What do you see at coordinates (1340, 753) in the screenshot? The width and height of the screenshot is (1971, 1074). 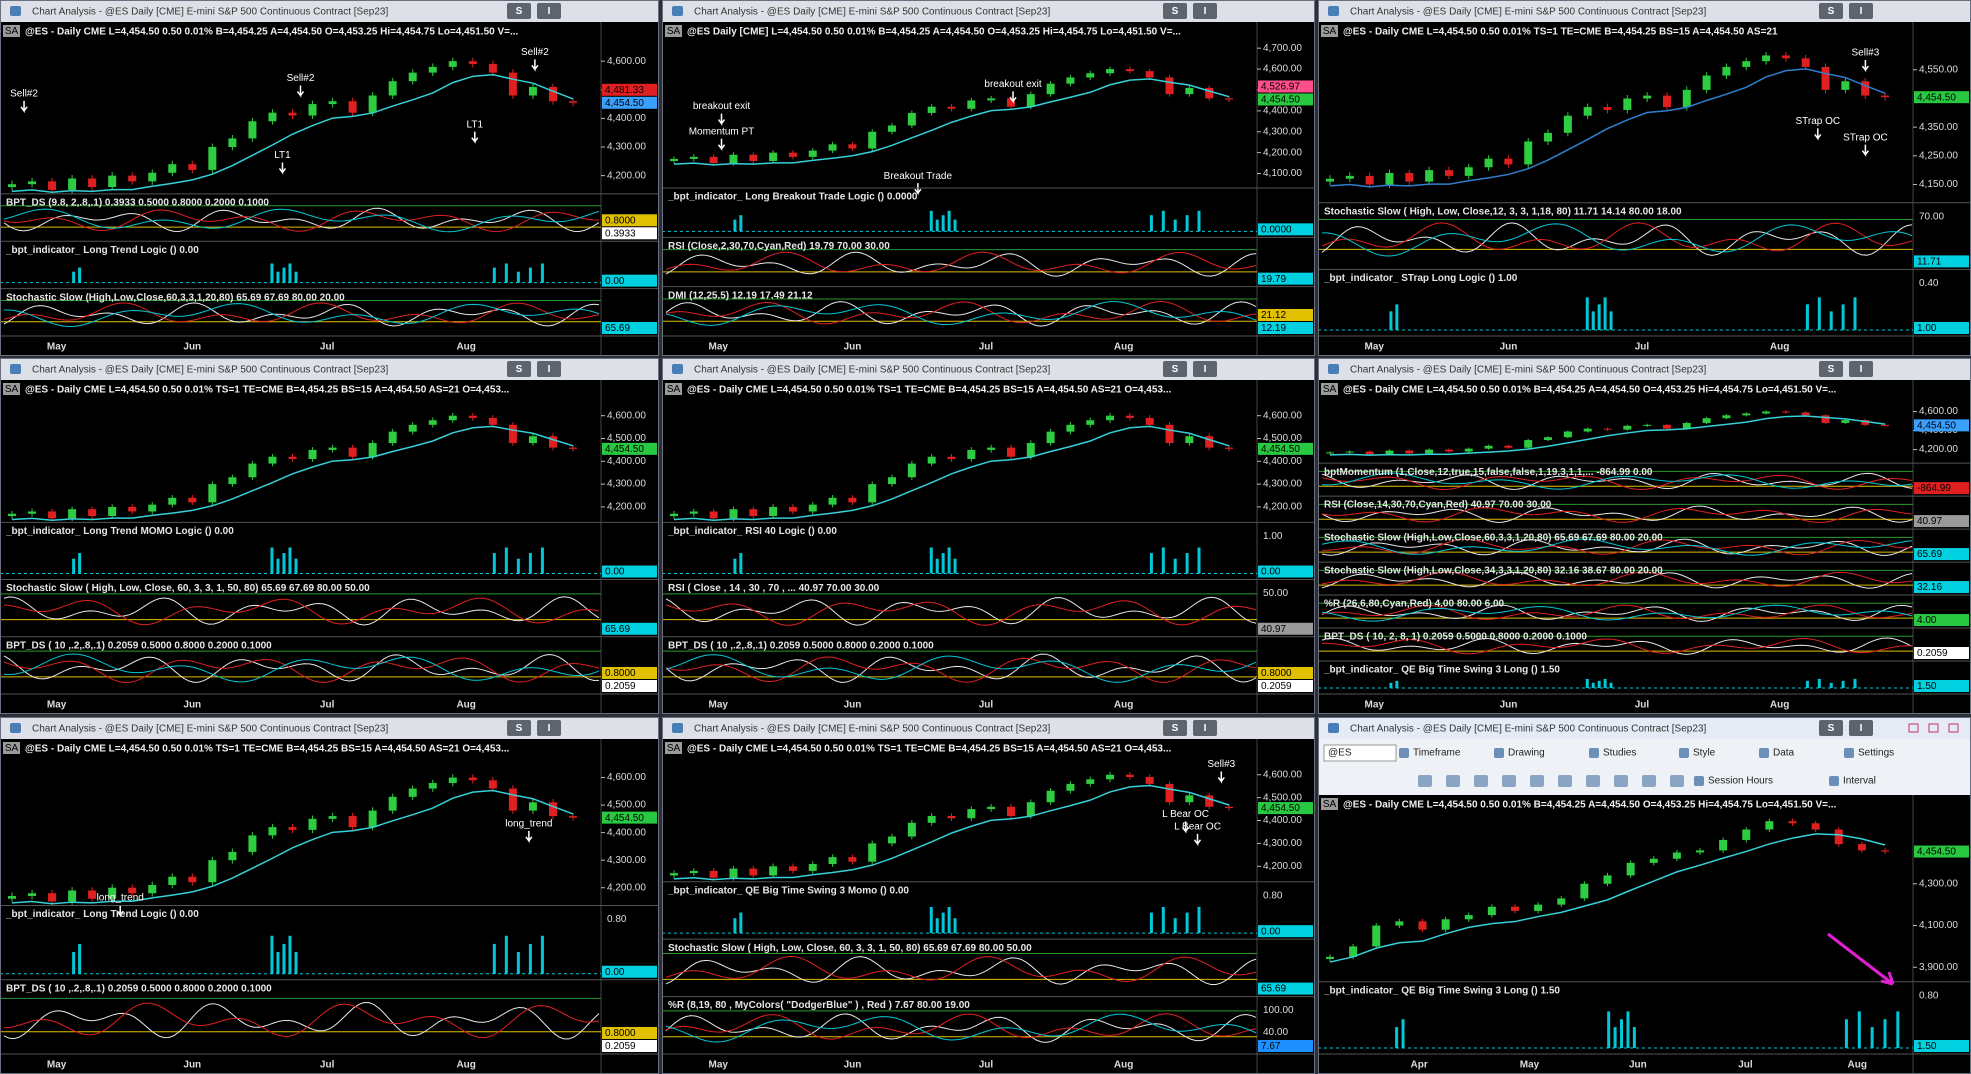 I see `toolbar-item: @ES` at bounding box center [1340, 753].